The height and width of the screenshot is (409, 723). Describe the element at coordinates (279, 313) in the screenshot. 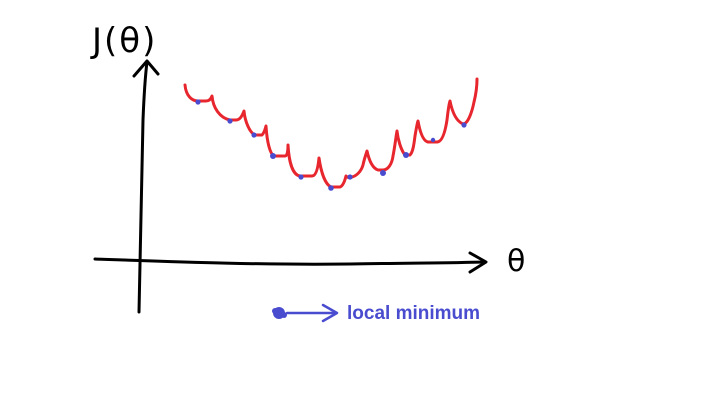

I see `blue-dot-icon` at that location.